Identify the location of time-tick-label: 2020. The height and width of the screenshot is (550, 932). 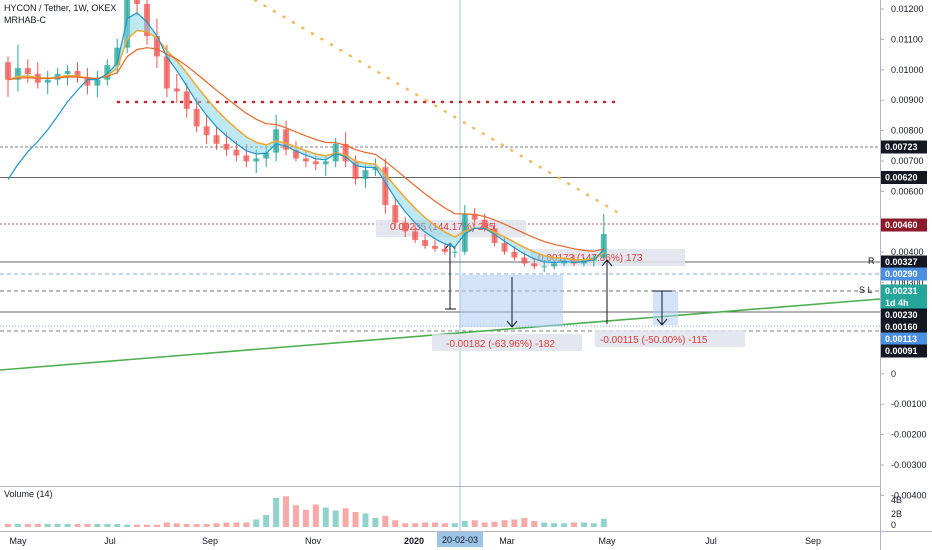
(414, 541).